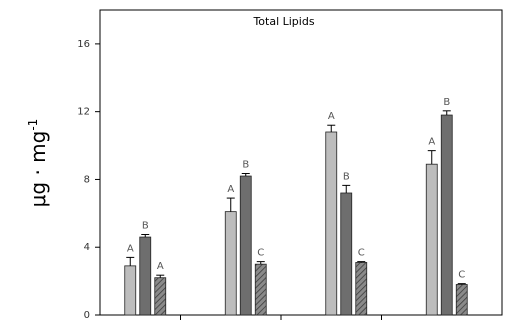  Describe the element at coordinates (38, 169) in the screenshot. I see `y-axis-label-main: μg · mg` at that location.